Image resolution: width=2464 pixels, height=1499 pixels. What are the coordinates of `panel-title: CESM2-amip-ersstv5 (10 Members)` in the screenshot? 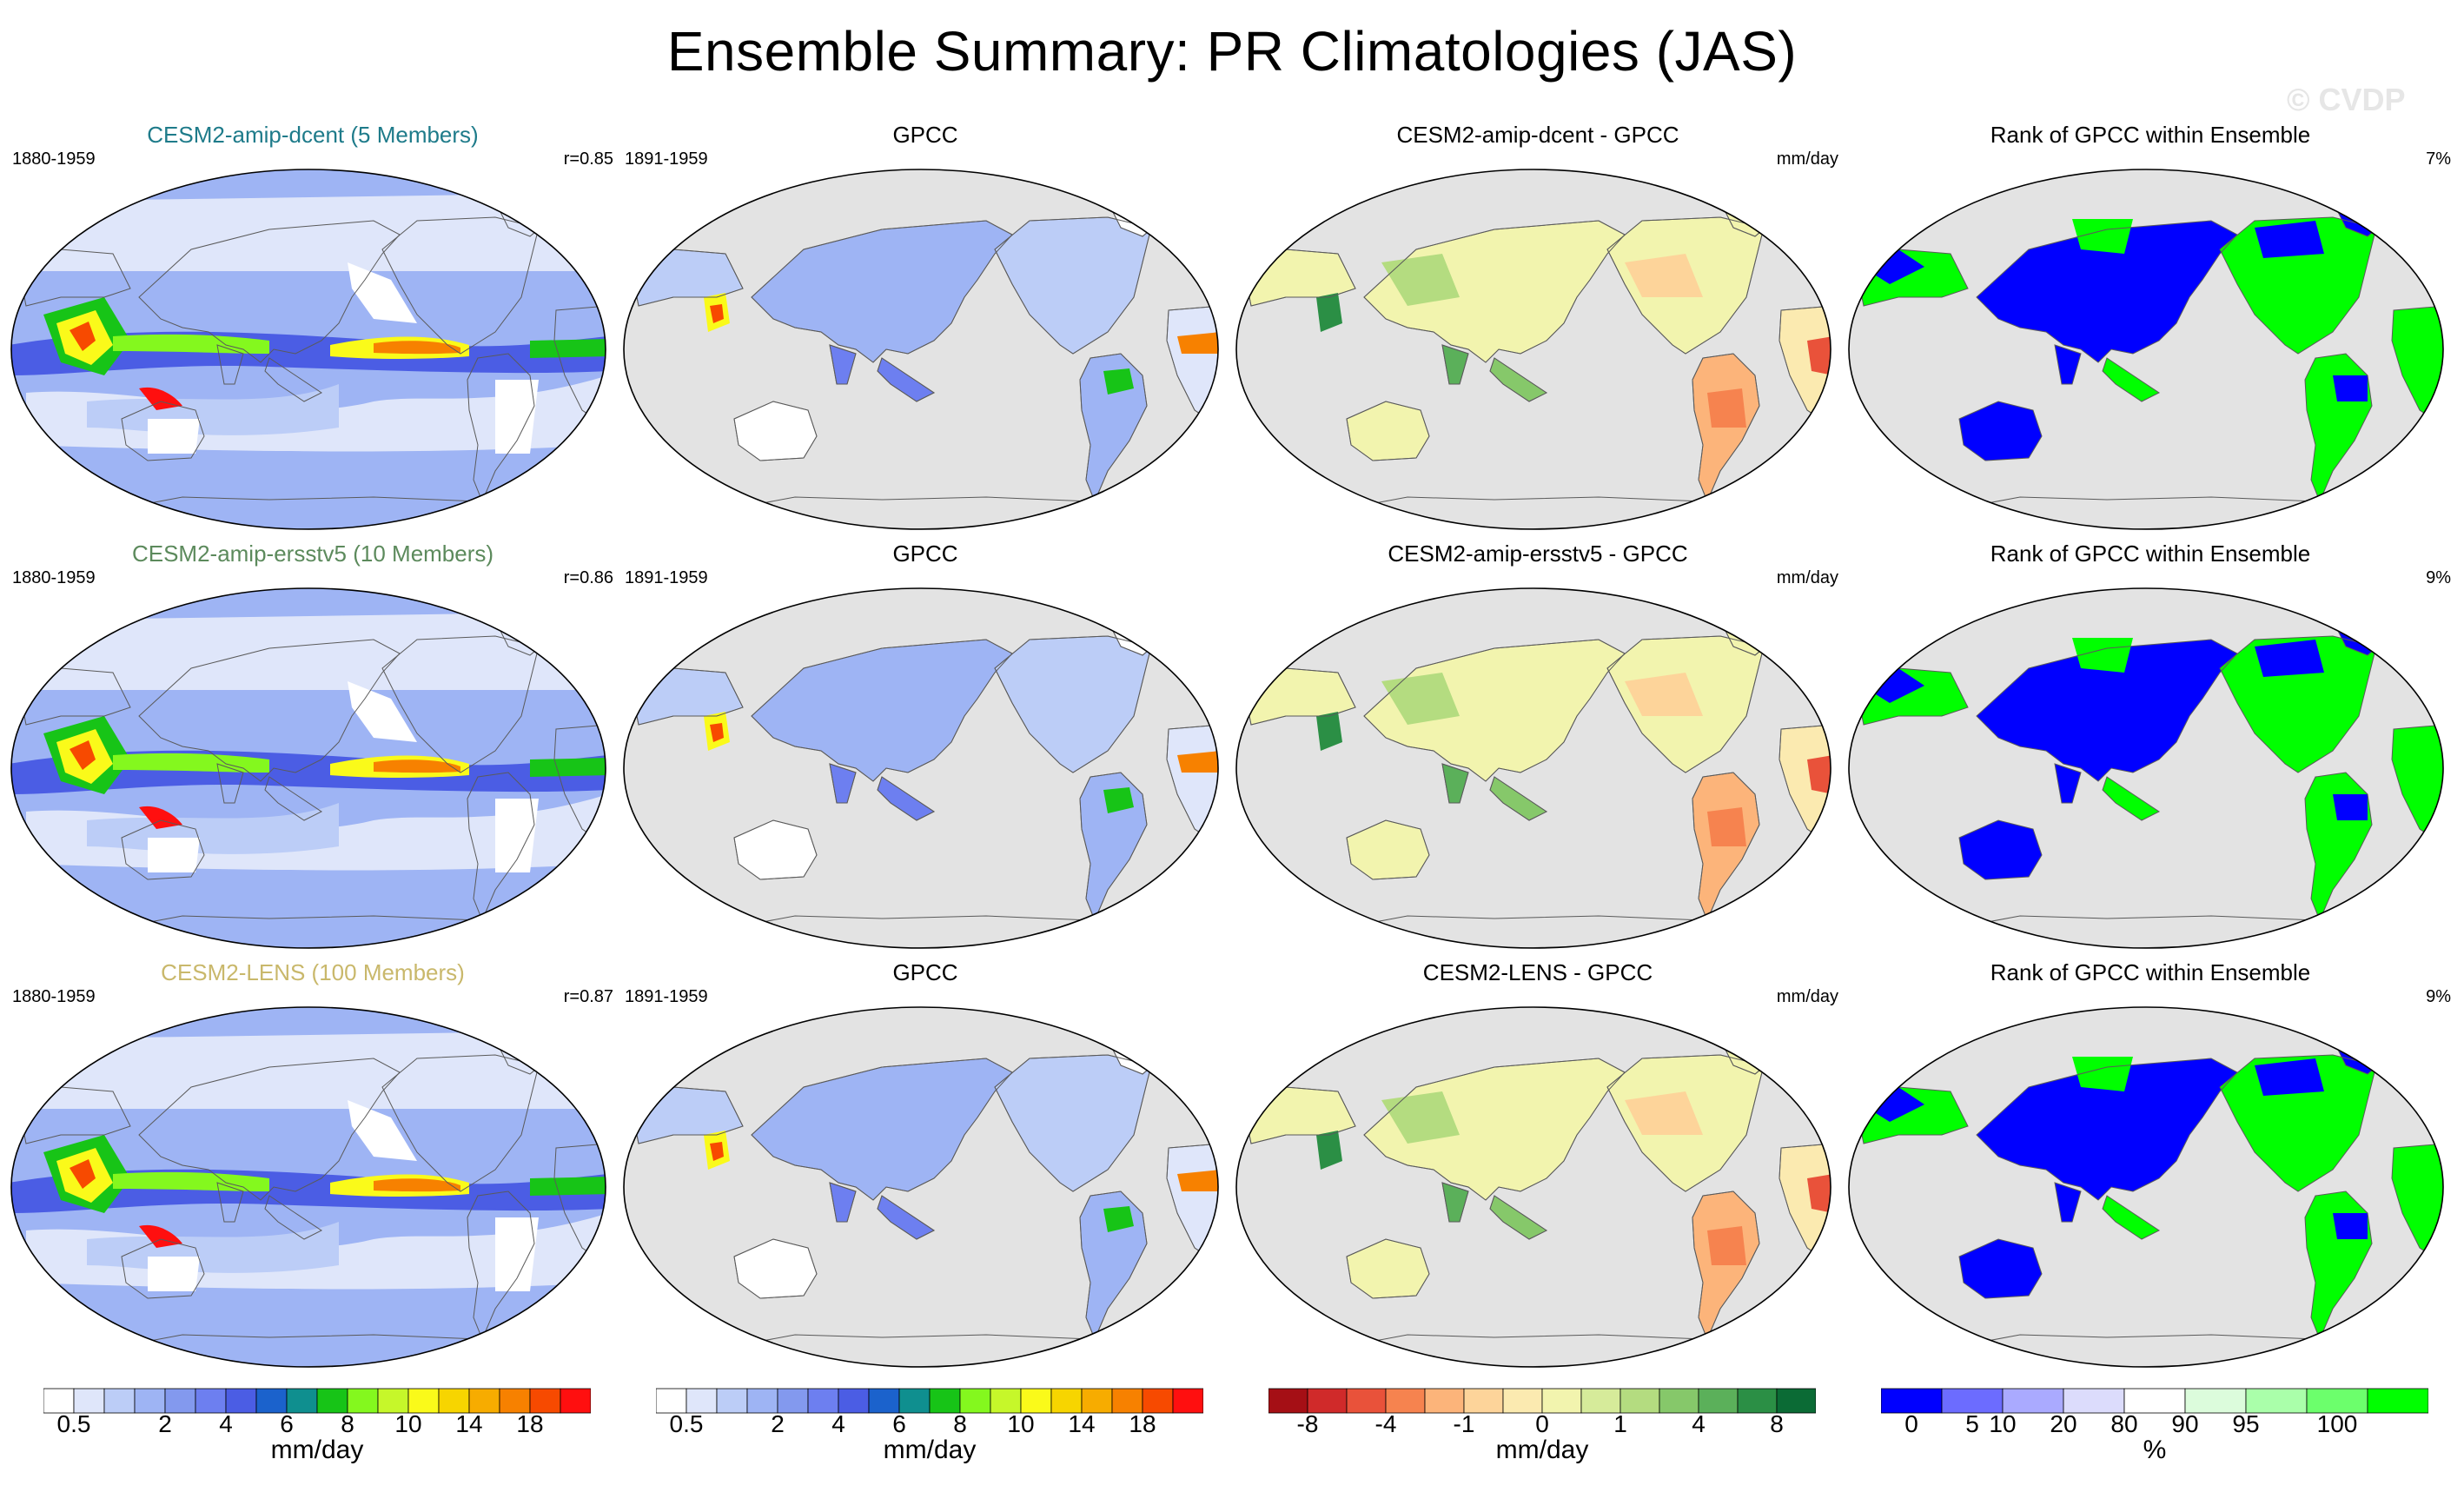 It's located at (312, 554).